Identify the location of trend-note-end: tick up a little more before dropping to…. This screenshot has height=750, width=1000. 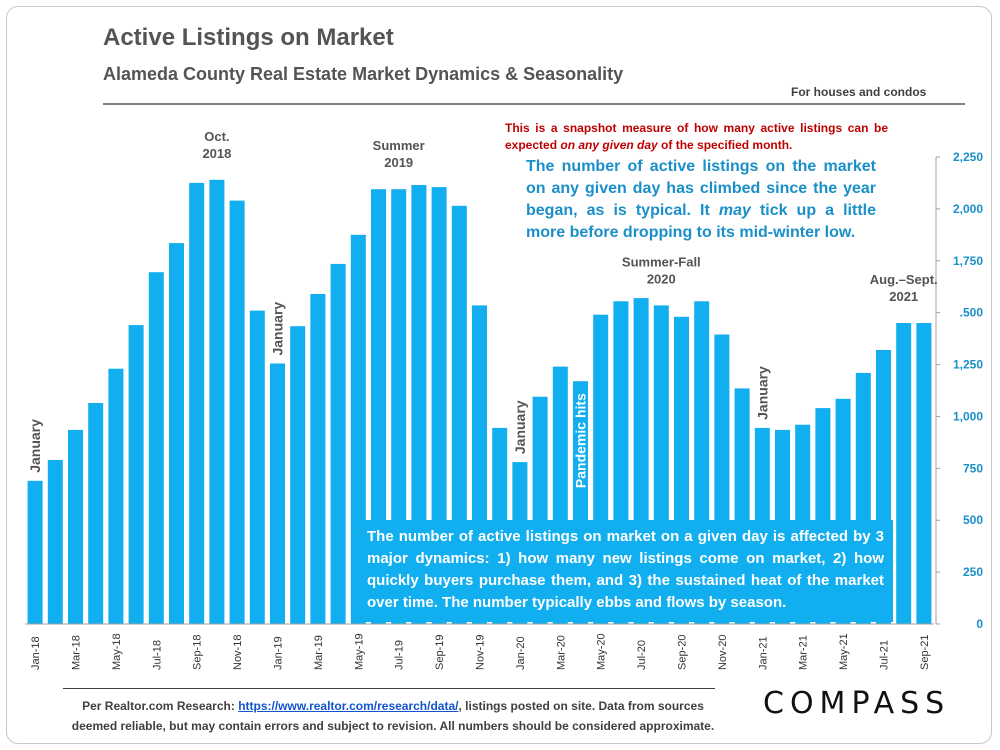
(701, 221).